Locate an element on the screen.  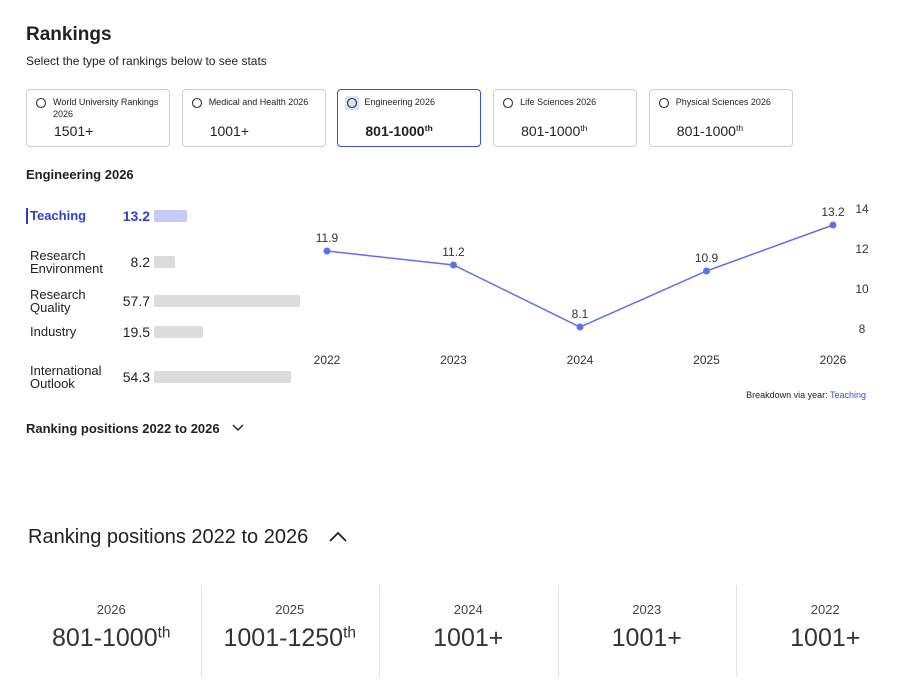
metric-value: 8.2 is located at coordinates (140, 262).